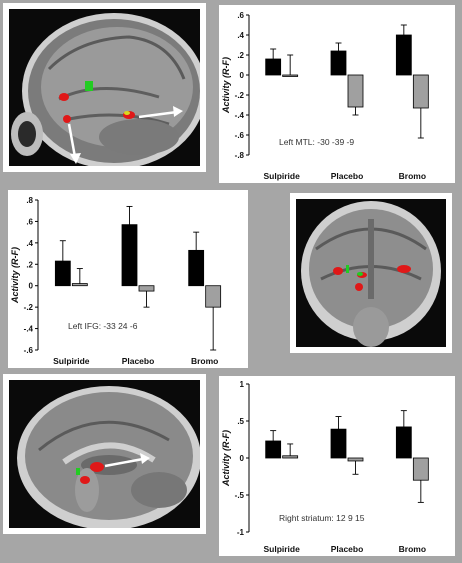  Describe the element at coordinates (322, 518) in the screenshot. I see `chart-annotation: Right striatum: 12 9 15` at that location.